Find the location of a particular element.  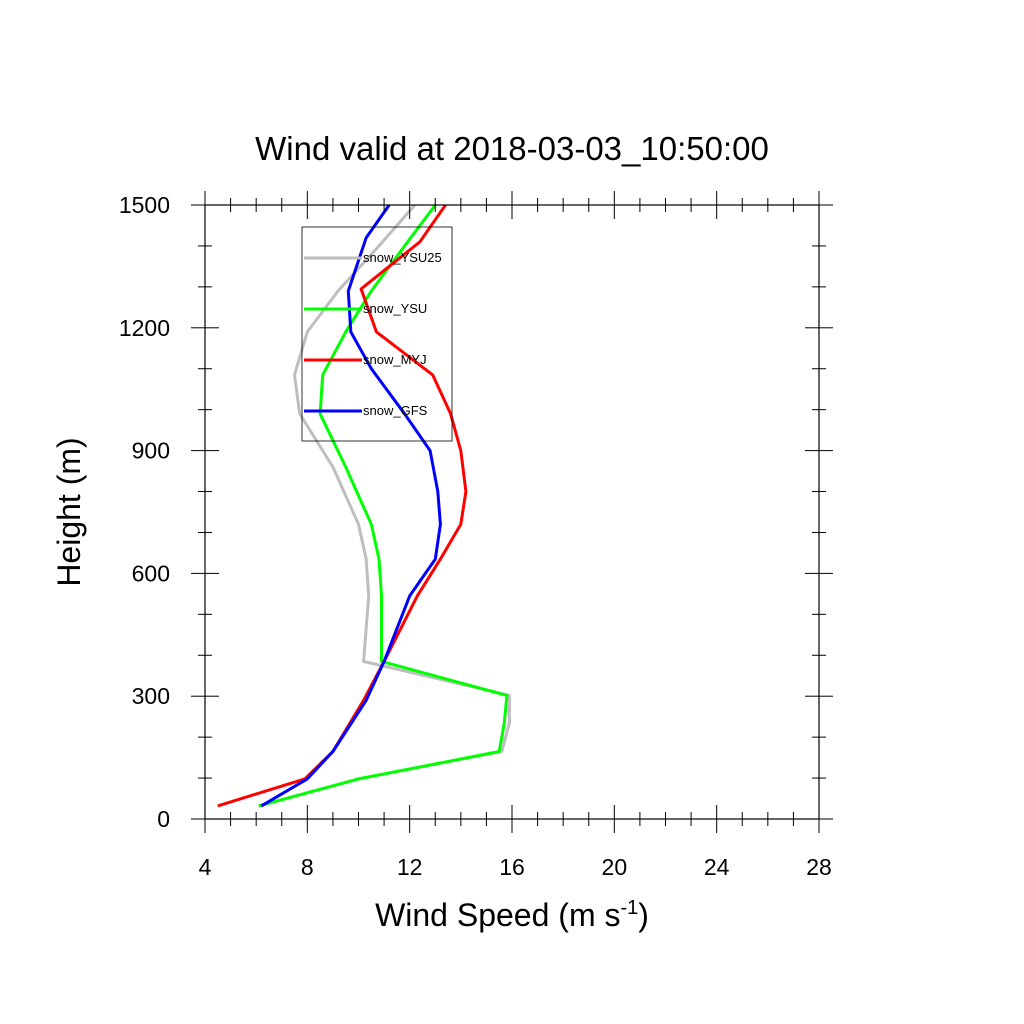

chart-title: Wind valid at 2018-03-03_10:50:00 is located at coordinates (512, 148).